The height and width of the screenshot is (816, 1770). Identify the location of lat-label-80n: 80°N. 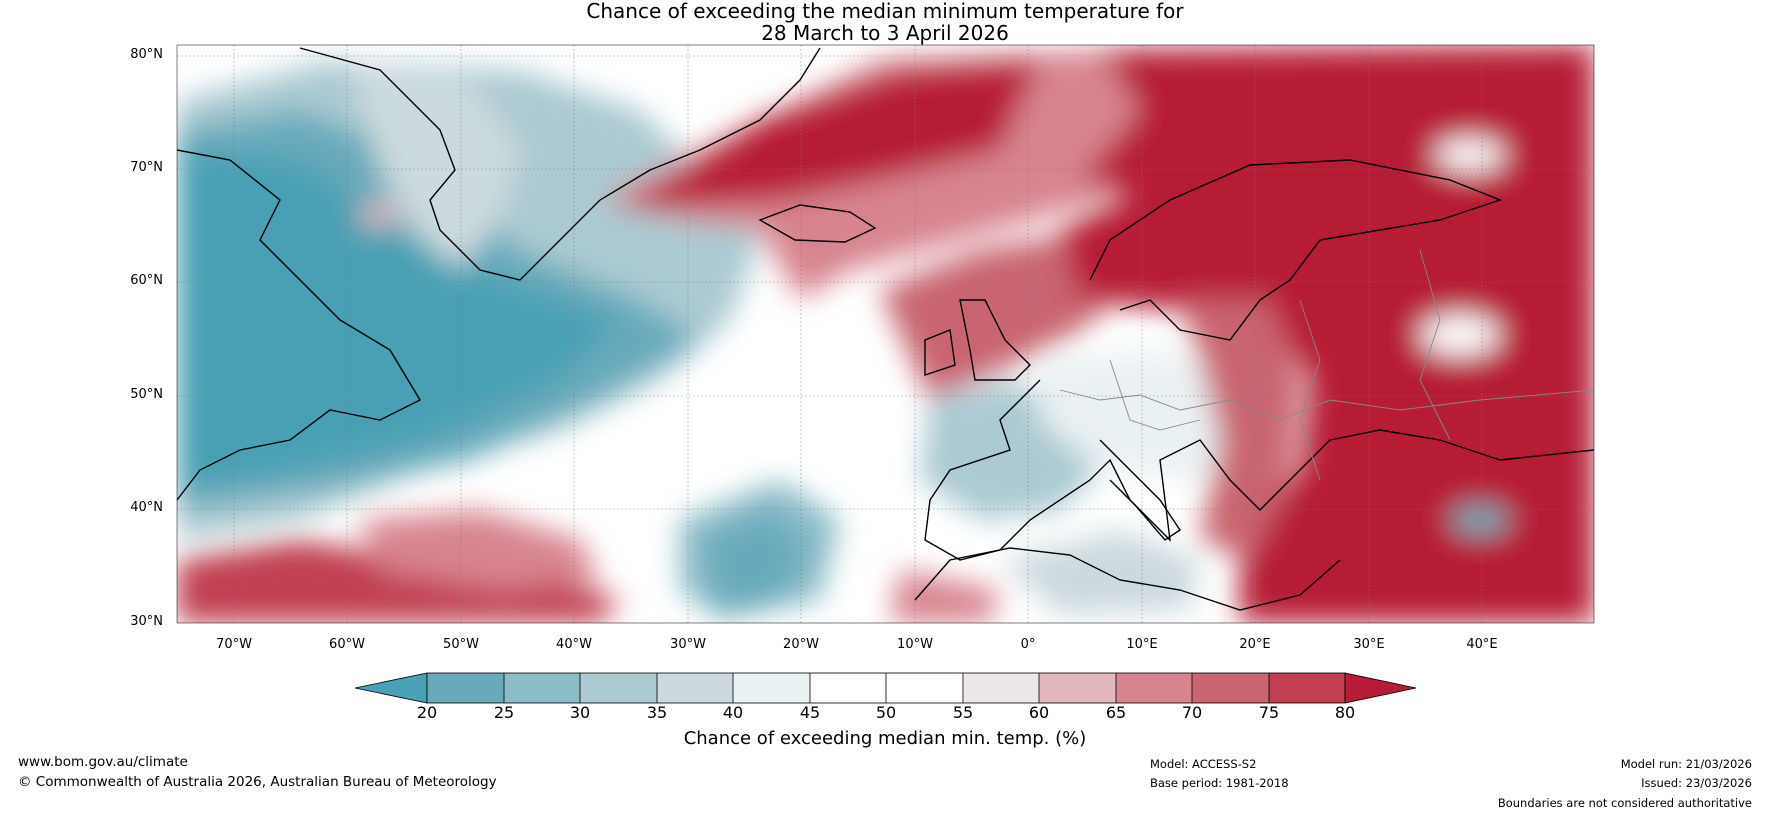
(146, 54).